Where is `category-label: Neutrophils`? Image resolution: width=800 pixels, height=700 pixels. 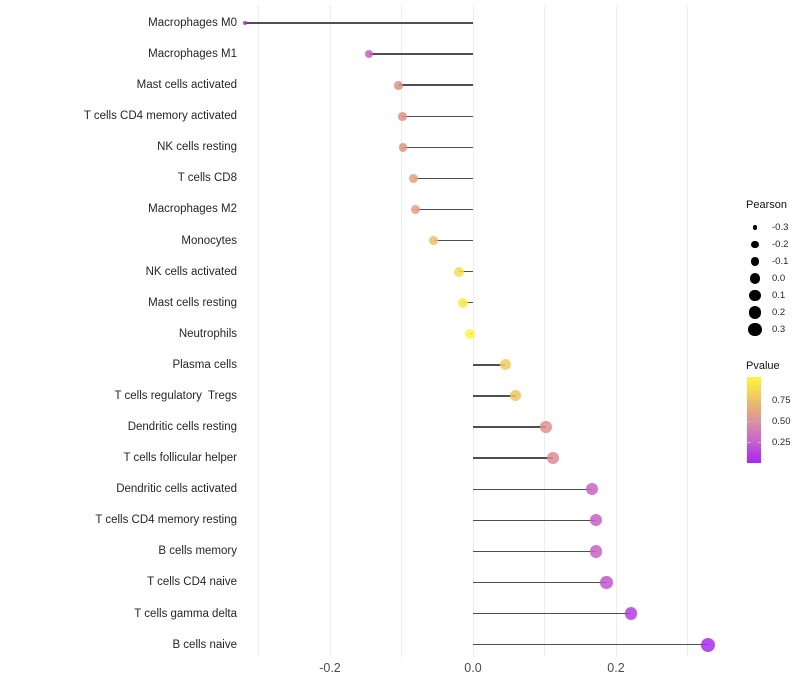 category-label: Neutrophils is located at coordinates (207, 333).